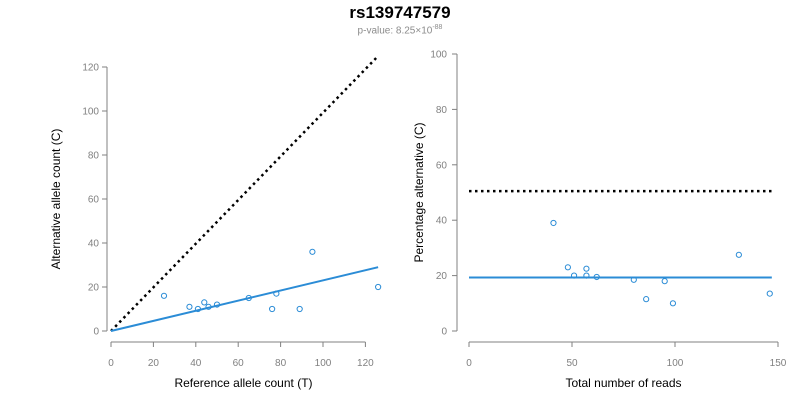  What do you see at coordinates (437, 27) in the screenshot?
I see `pvalue-exponent: -88` at bounding box center [437, 27].